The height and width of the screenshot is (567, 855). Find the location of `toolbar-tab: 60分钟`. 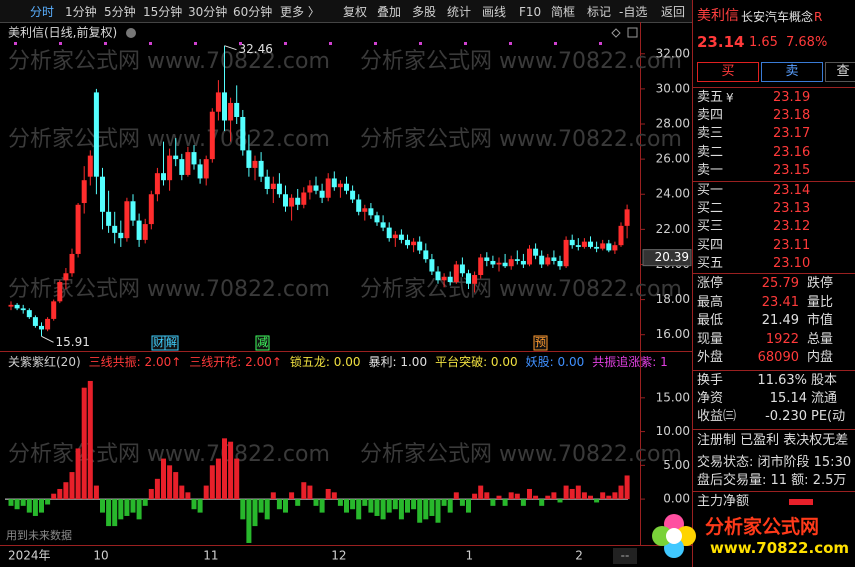

toolbar-tab: 60分钟 is located at coordinates (253, 12).